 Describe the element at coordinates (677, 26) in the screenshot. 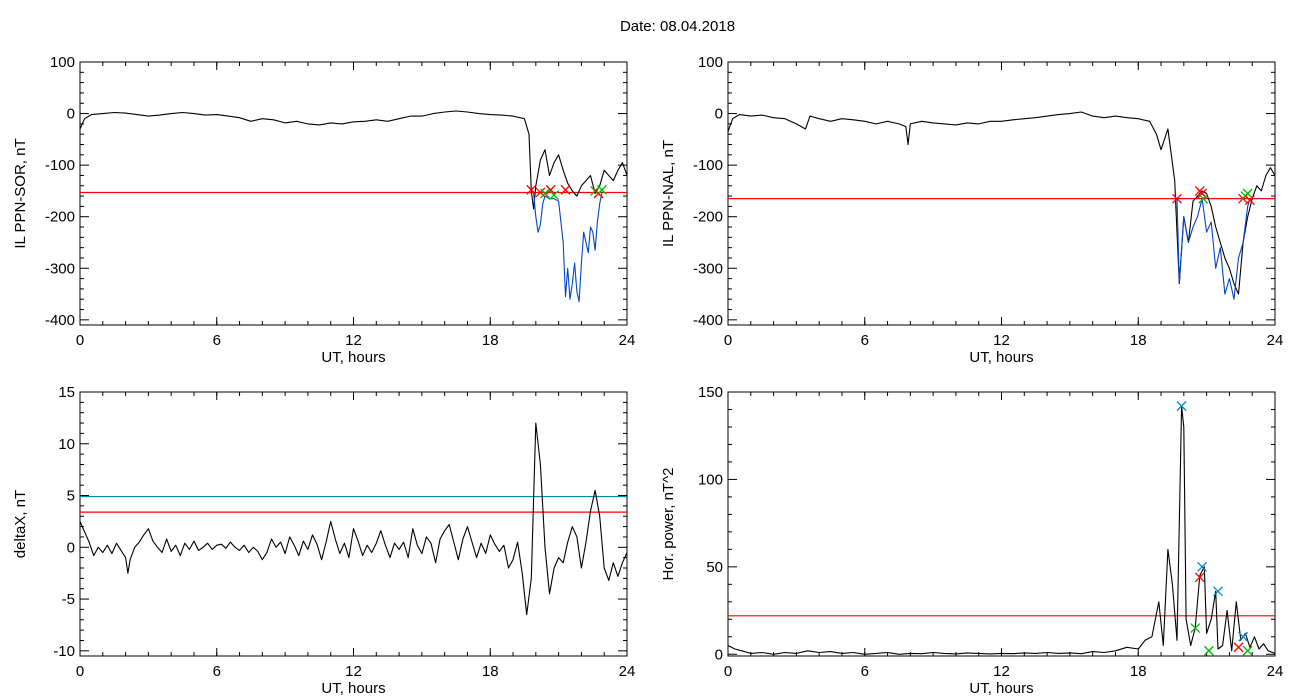

I see `page-title: Date: 08.04.2018` at that location.